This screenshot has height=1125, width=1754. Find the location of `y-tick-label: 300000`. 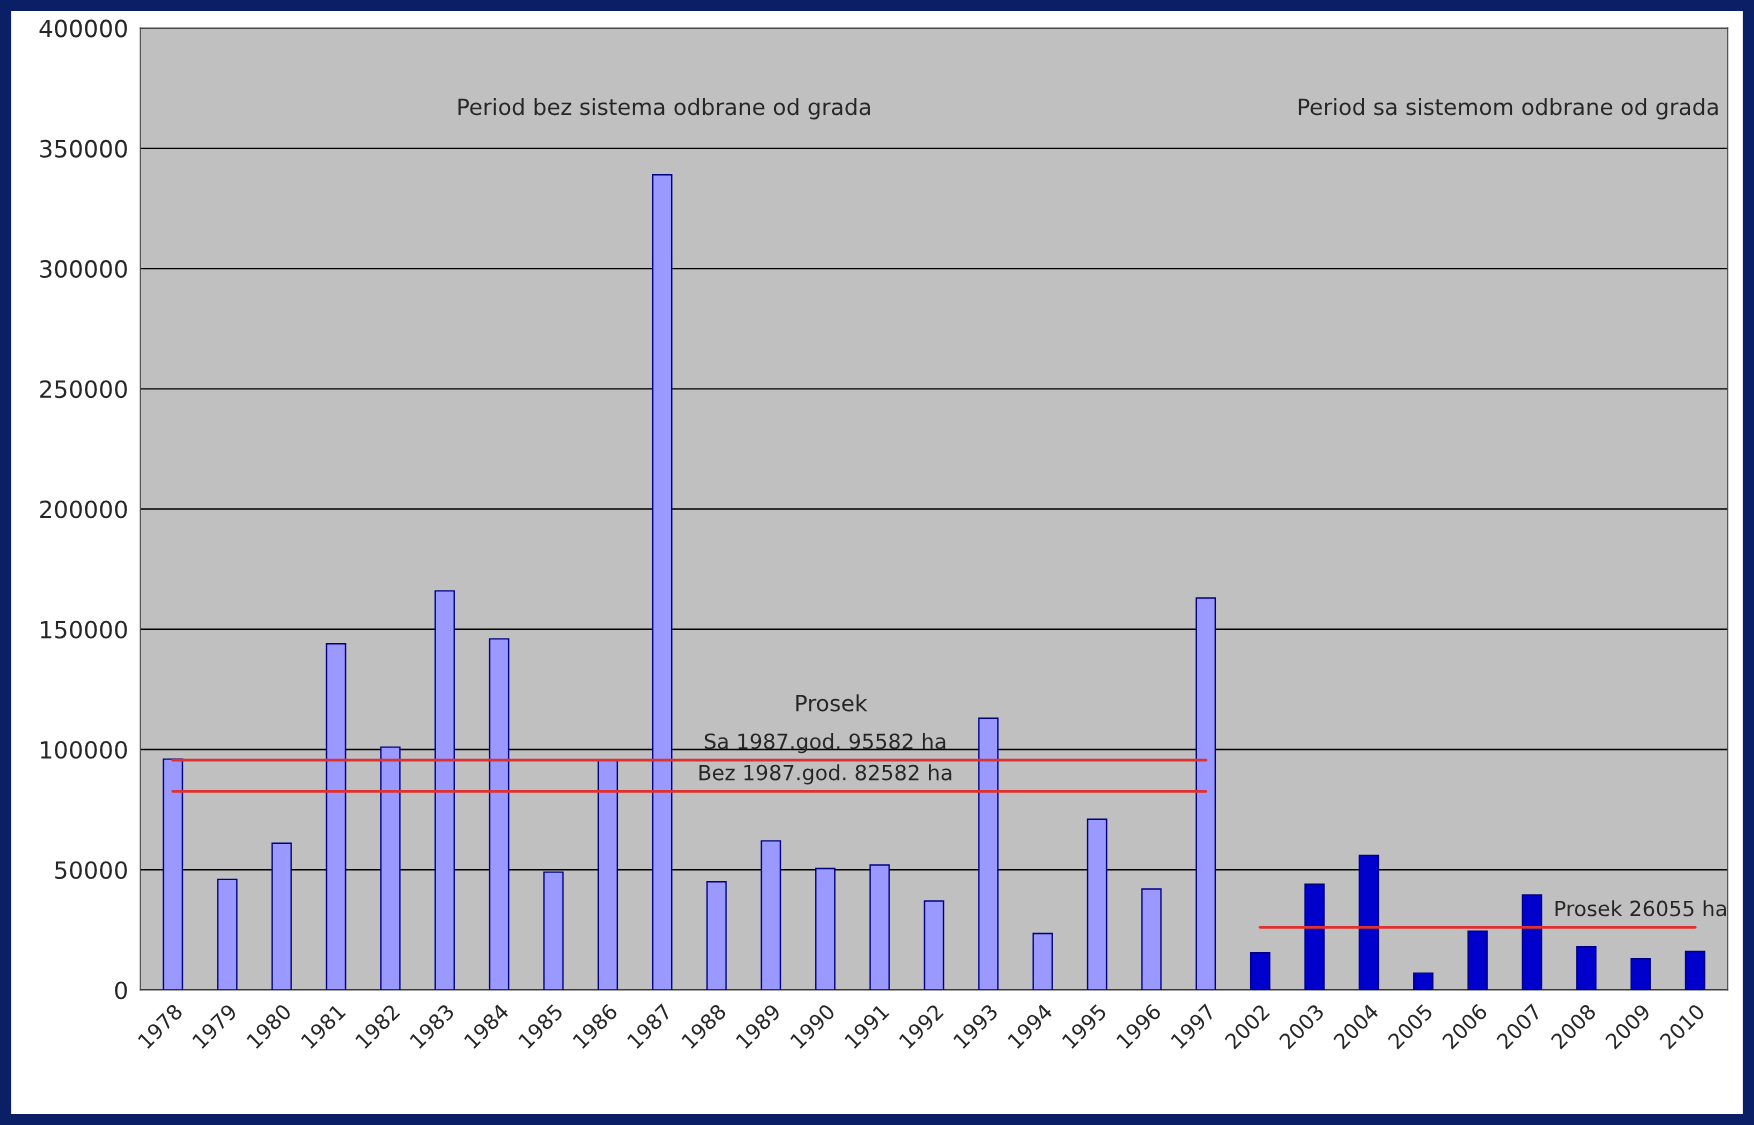

y-tick-label: 300000 is located at coordinates (83, 269).